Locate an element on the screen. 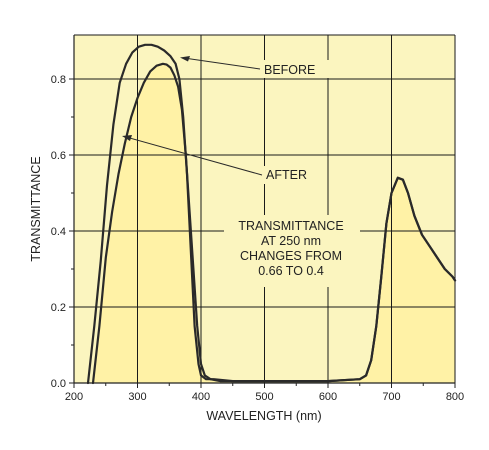 This screenshot has width=489, height=450. note-bg is located at coordinates (292, 251).